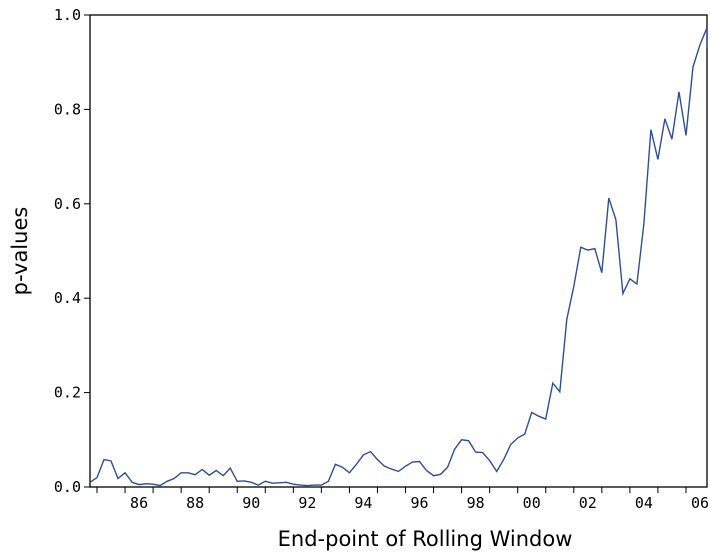 The height and width of the screenshot is (555, 710). What do you see at coordinates (67, 109) in the screenshot?
I see `y-tick-label: 0.8` at bounding box center [67, 109].